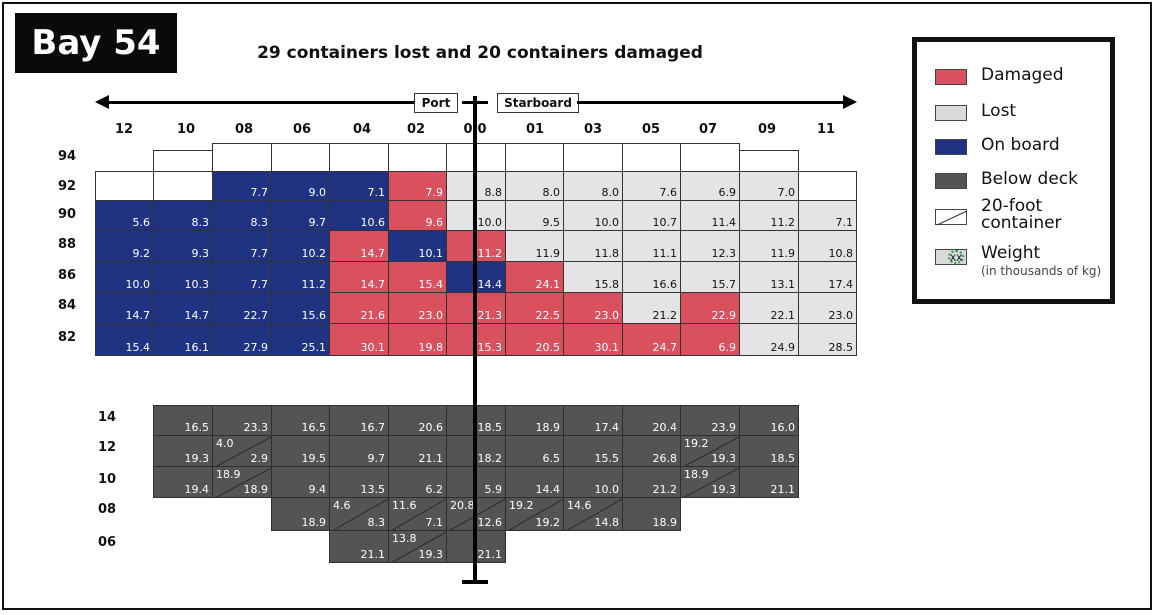 This screenshot has width=1157, height=615. What do you see at coordinates (431, 427) in the screenshot?
I see `weight-value: 20.6` at bounding box center [431, 427].